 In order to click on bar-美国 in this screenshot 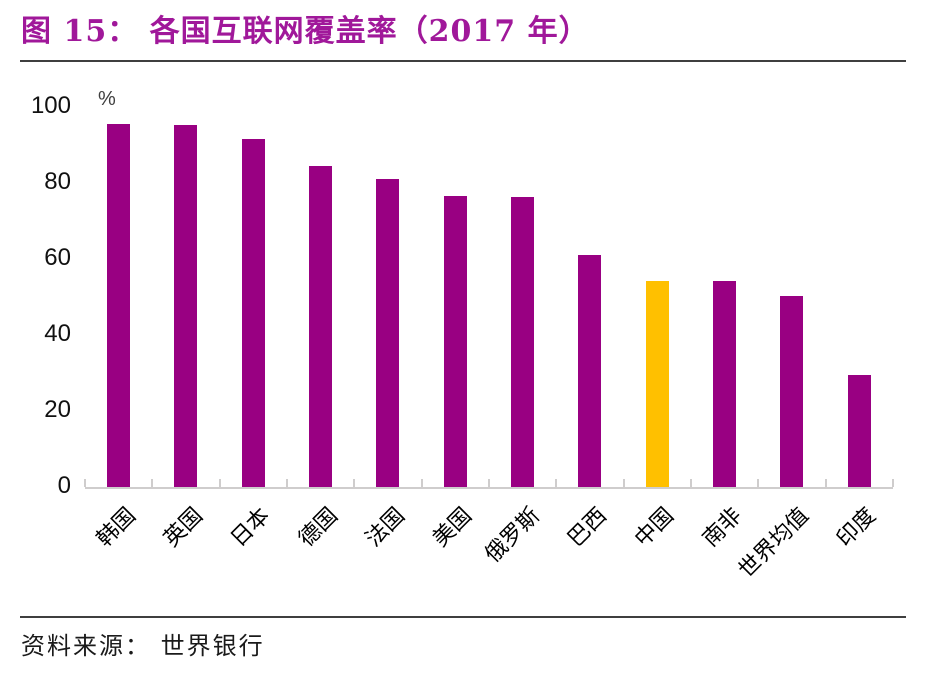, I will do `click(455, 341)`.